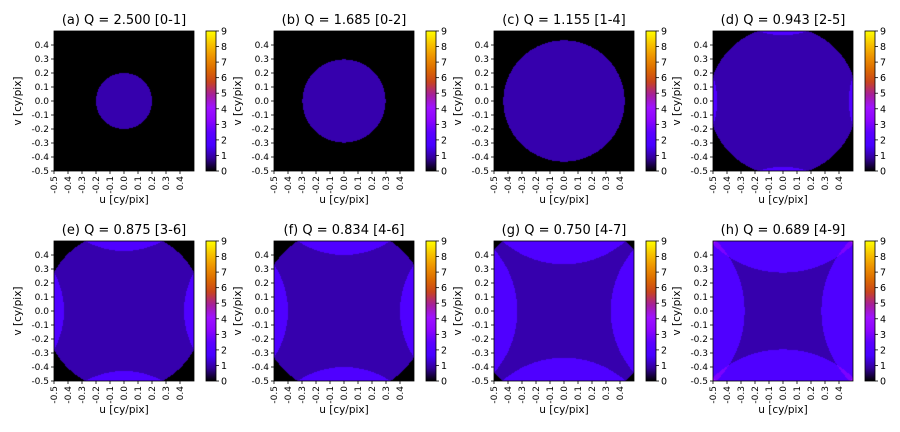 The width and height of the screenshot is (900, 432). Describe the element at coordinates (664, 242) in the screenshot. I see `colorbar-tick-label: 9` at that location.